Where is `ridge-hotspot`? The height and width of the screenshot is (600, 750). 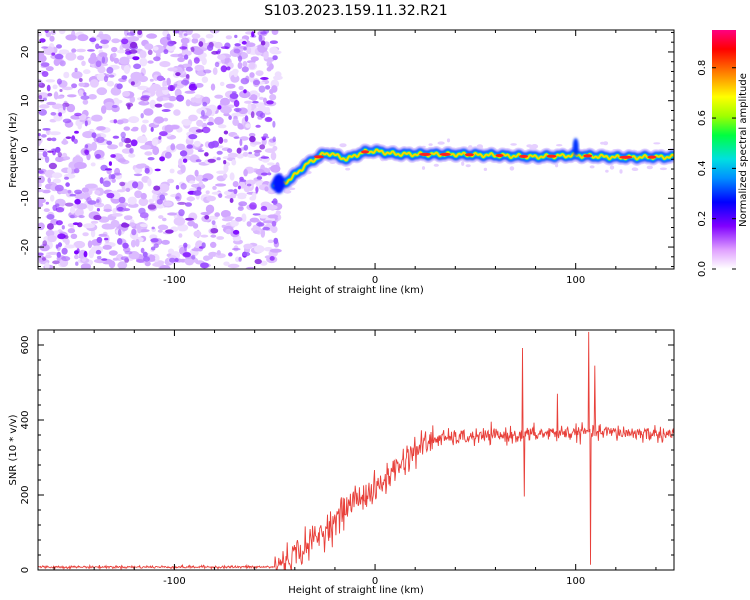
ridge-hotspot is located at coordinates (425, 154).